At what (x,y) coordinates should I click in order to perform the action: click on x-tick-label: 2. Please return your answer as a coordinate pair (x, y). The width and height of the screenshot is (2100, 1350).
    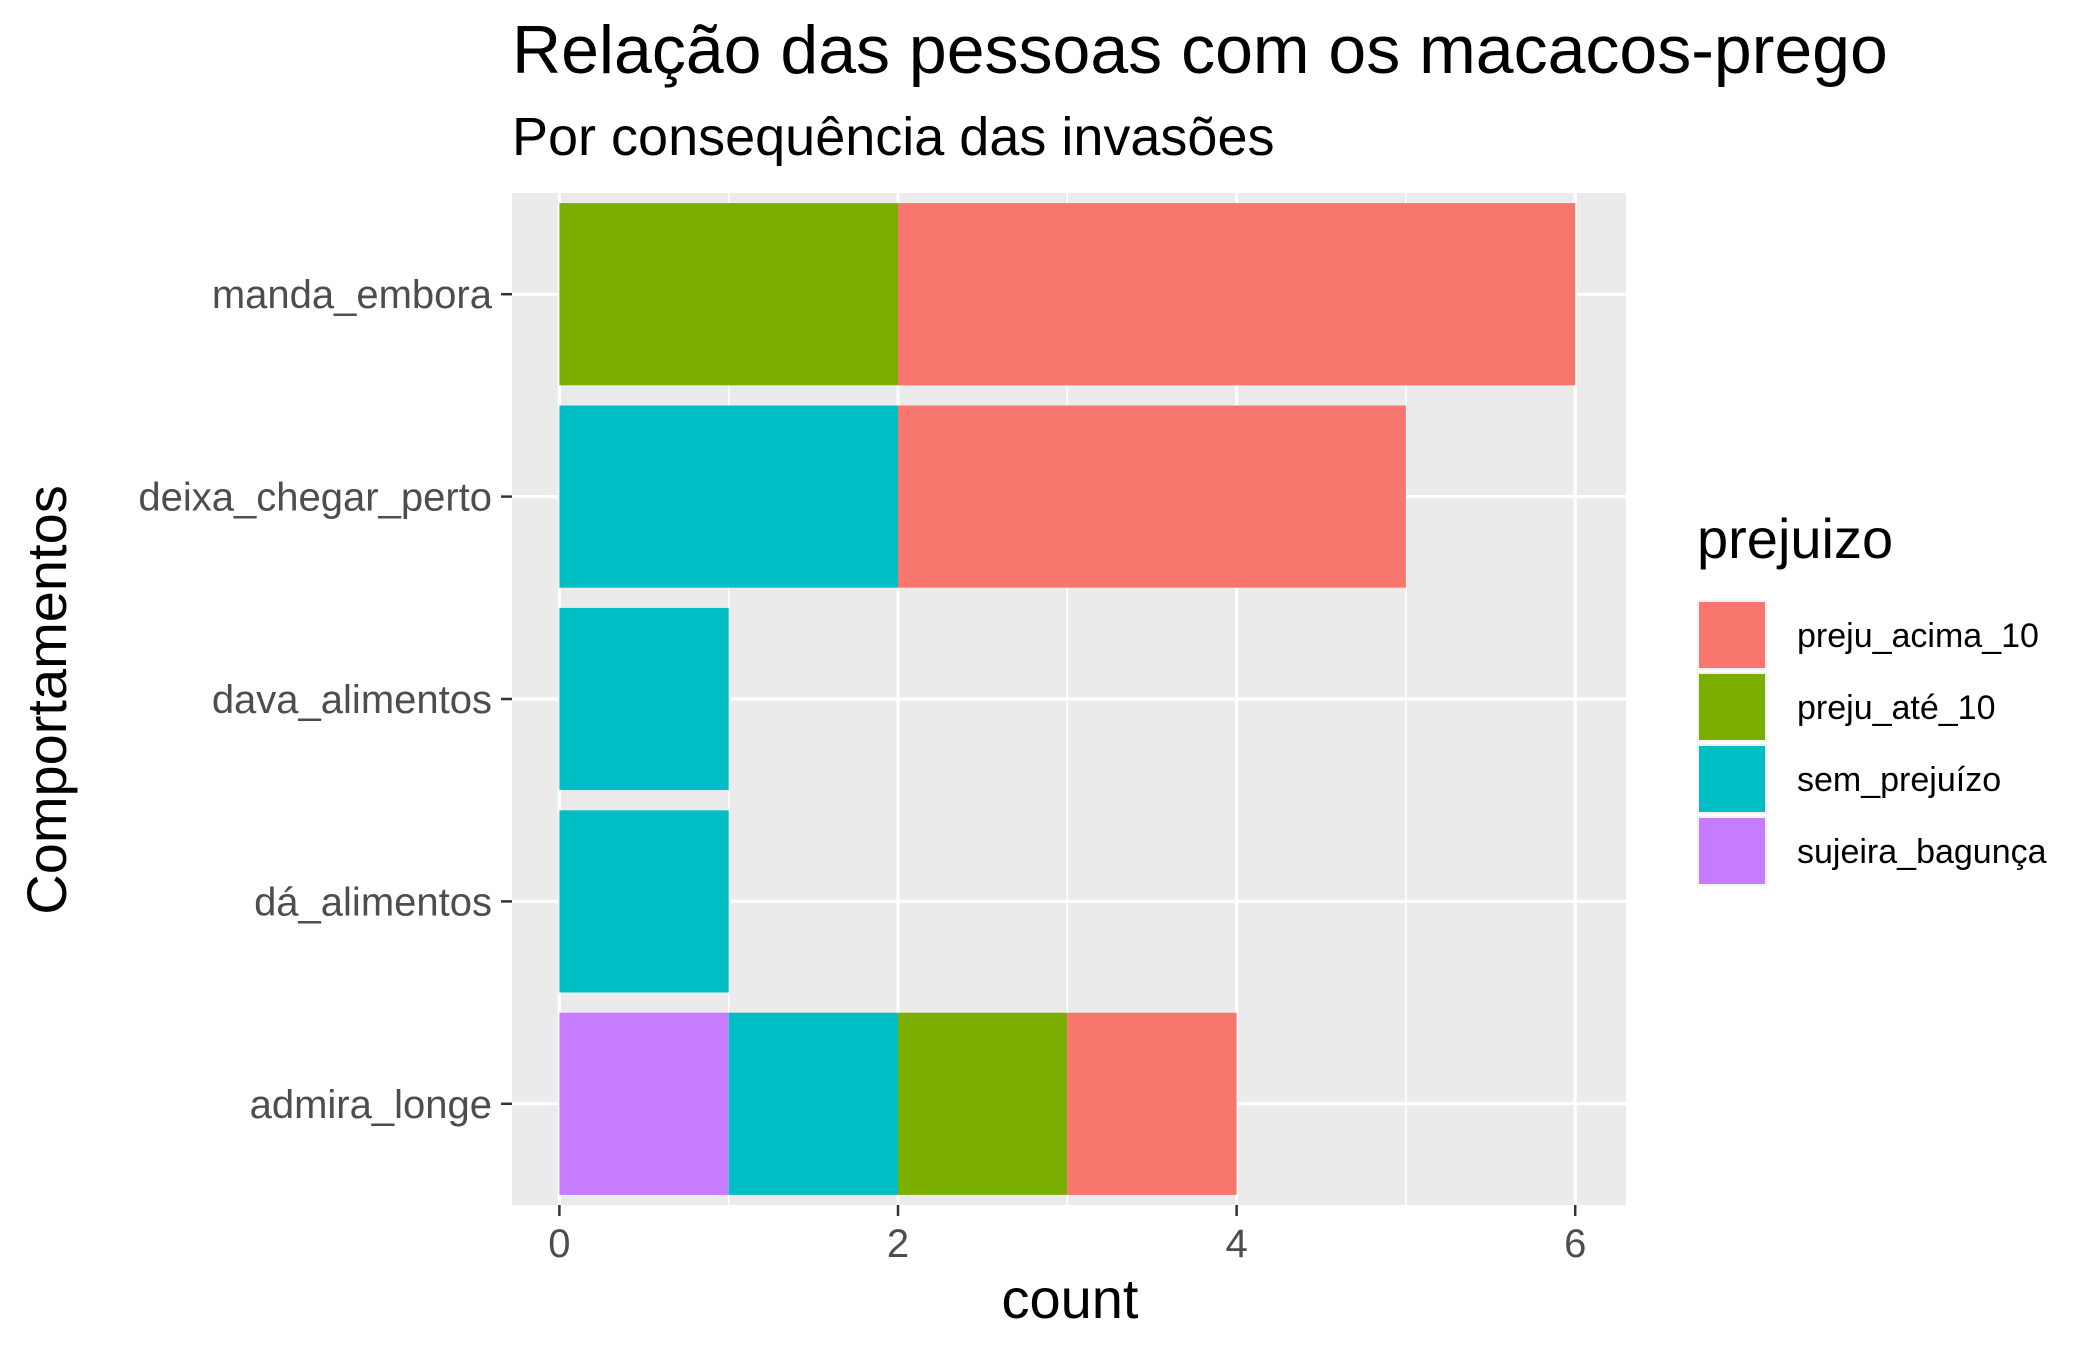
    Looking at the image, I should click on (898, 1244).